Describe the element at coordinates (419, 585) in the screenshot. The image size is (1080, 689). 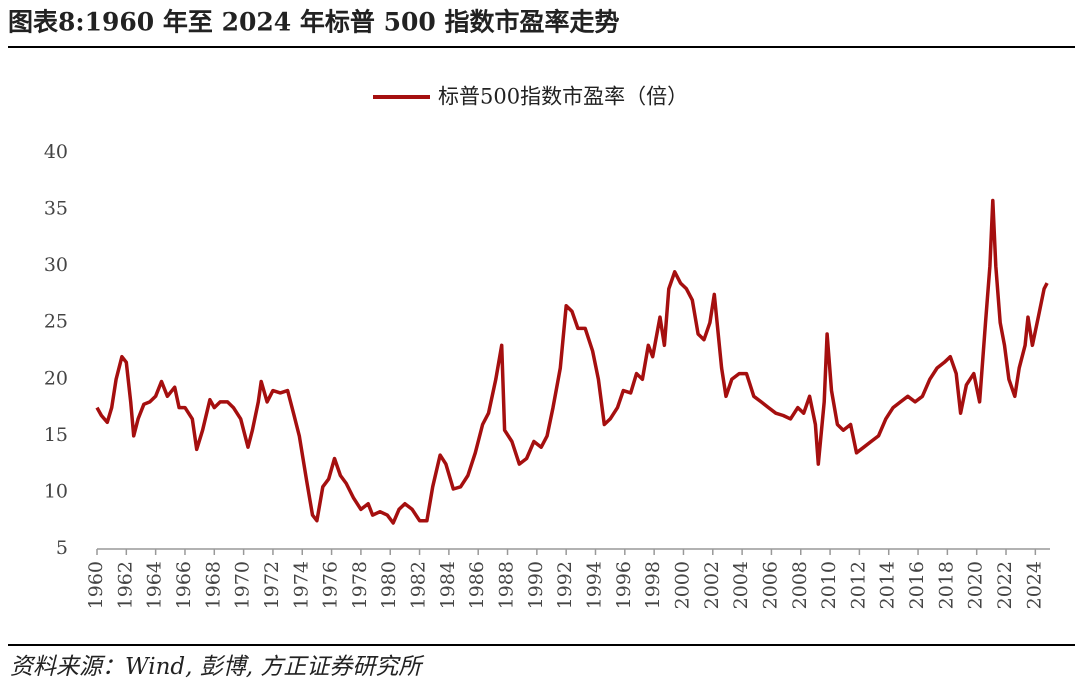
I see `x-tick-label: 1982` at that location.